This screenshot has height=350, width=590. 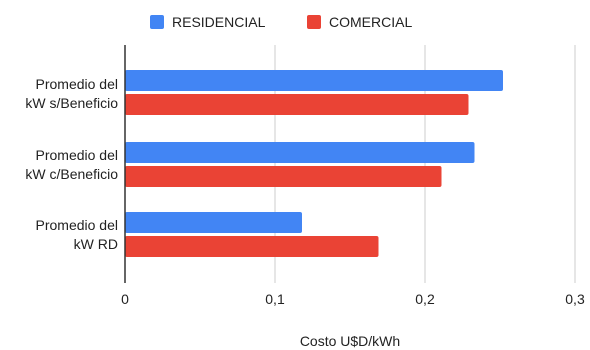 I want to click on category-label-c-beneficio: Promedio del kW c/Beneficio, so click(x=71, y=165).